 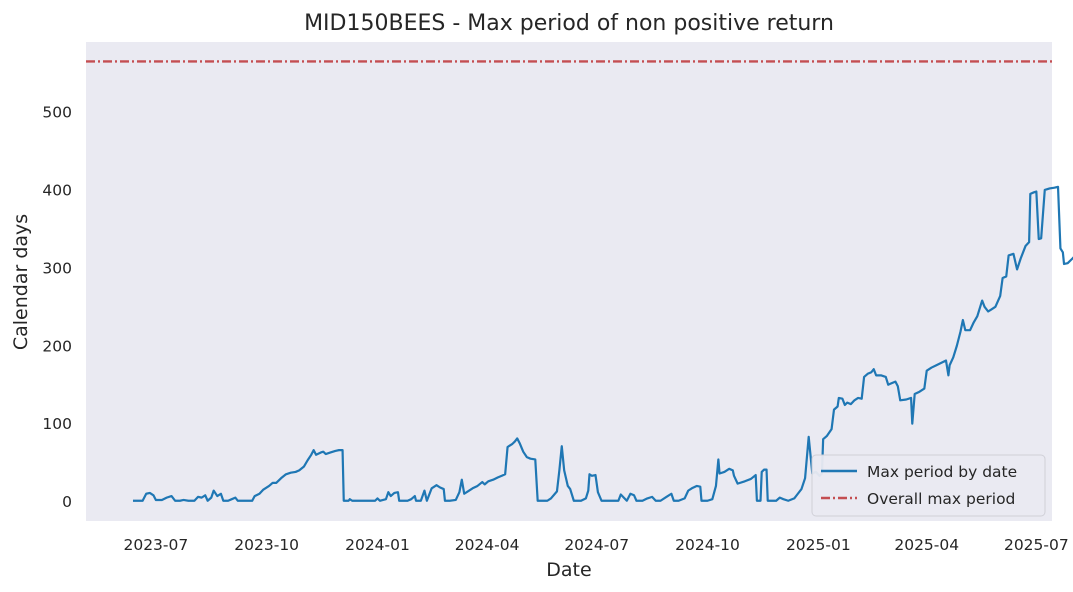 I want to click on x-tick-label: 2024-04, so click(x=487, y=545).